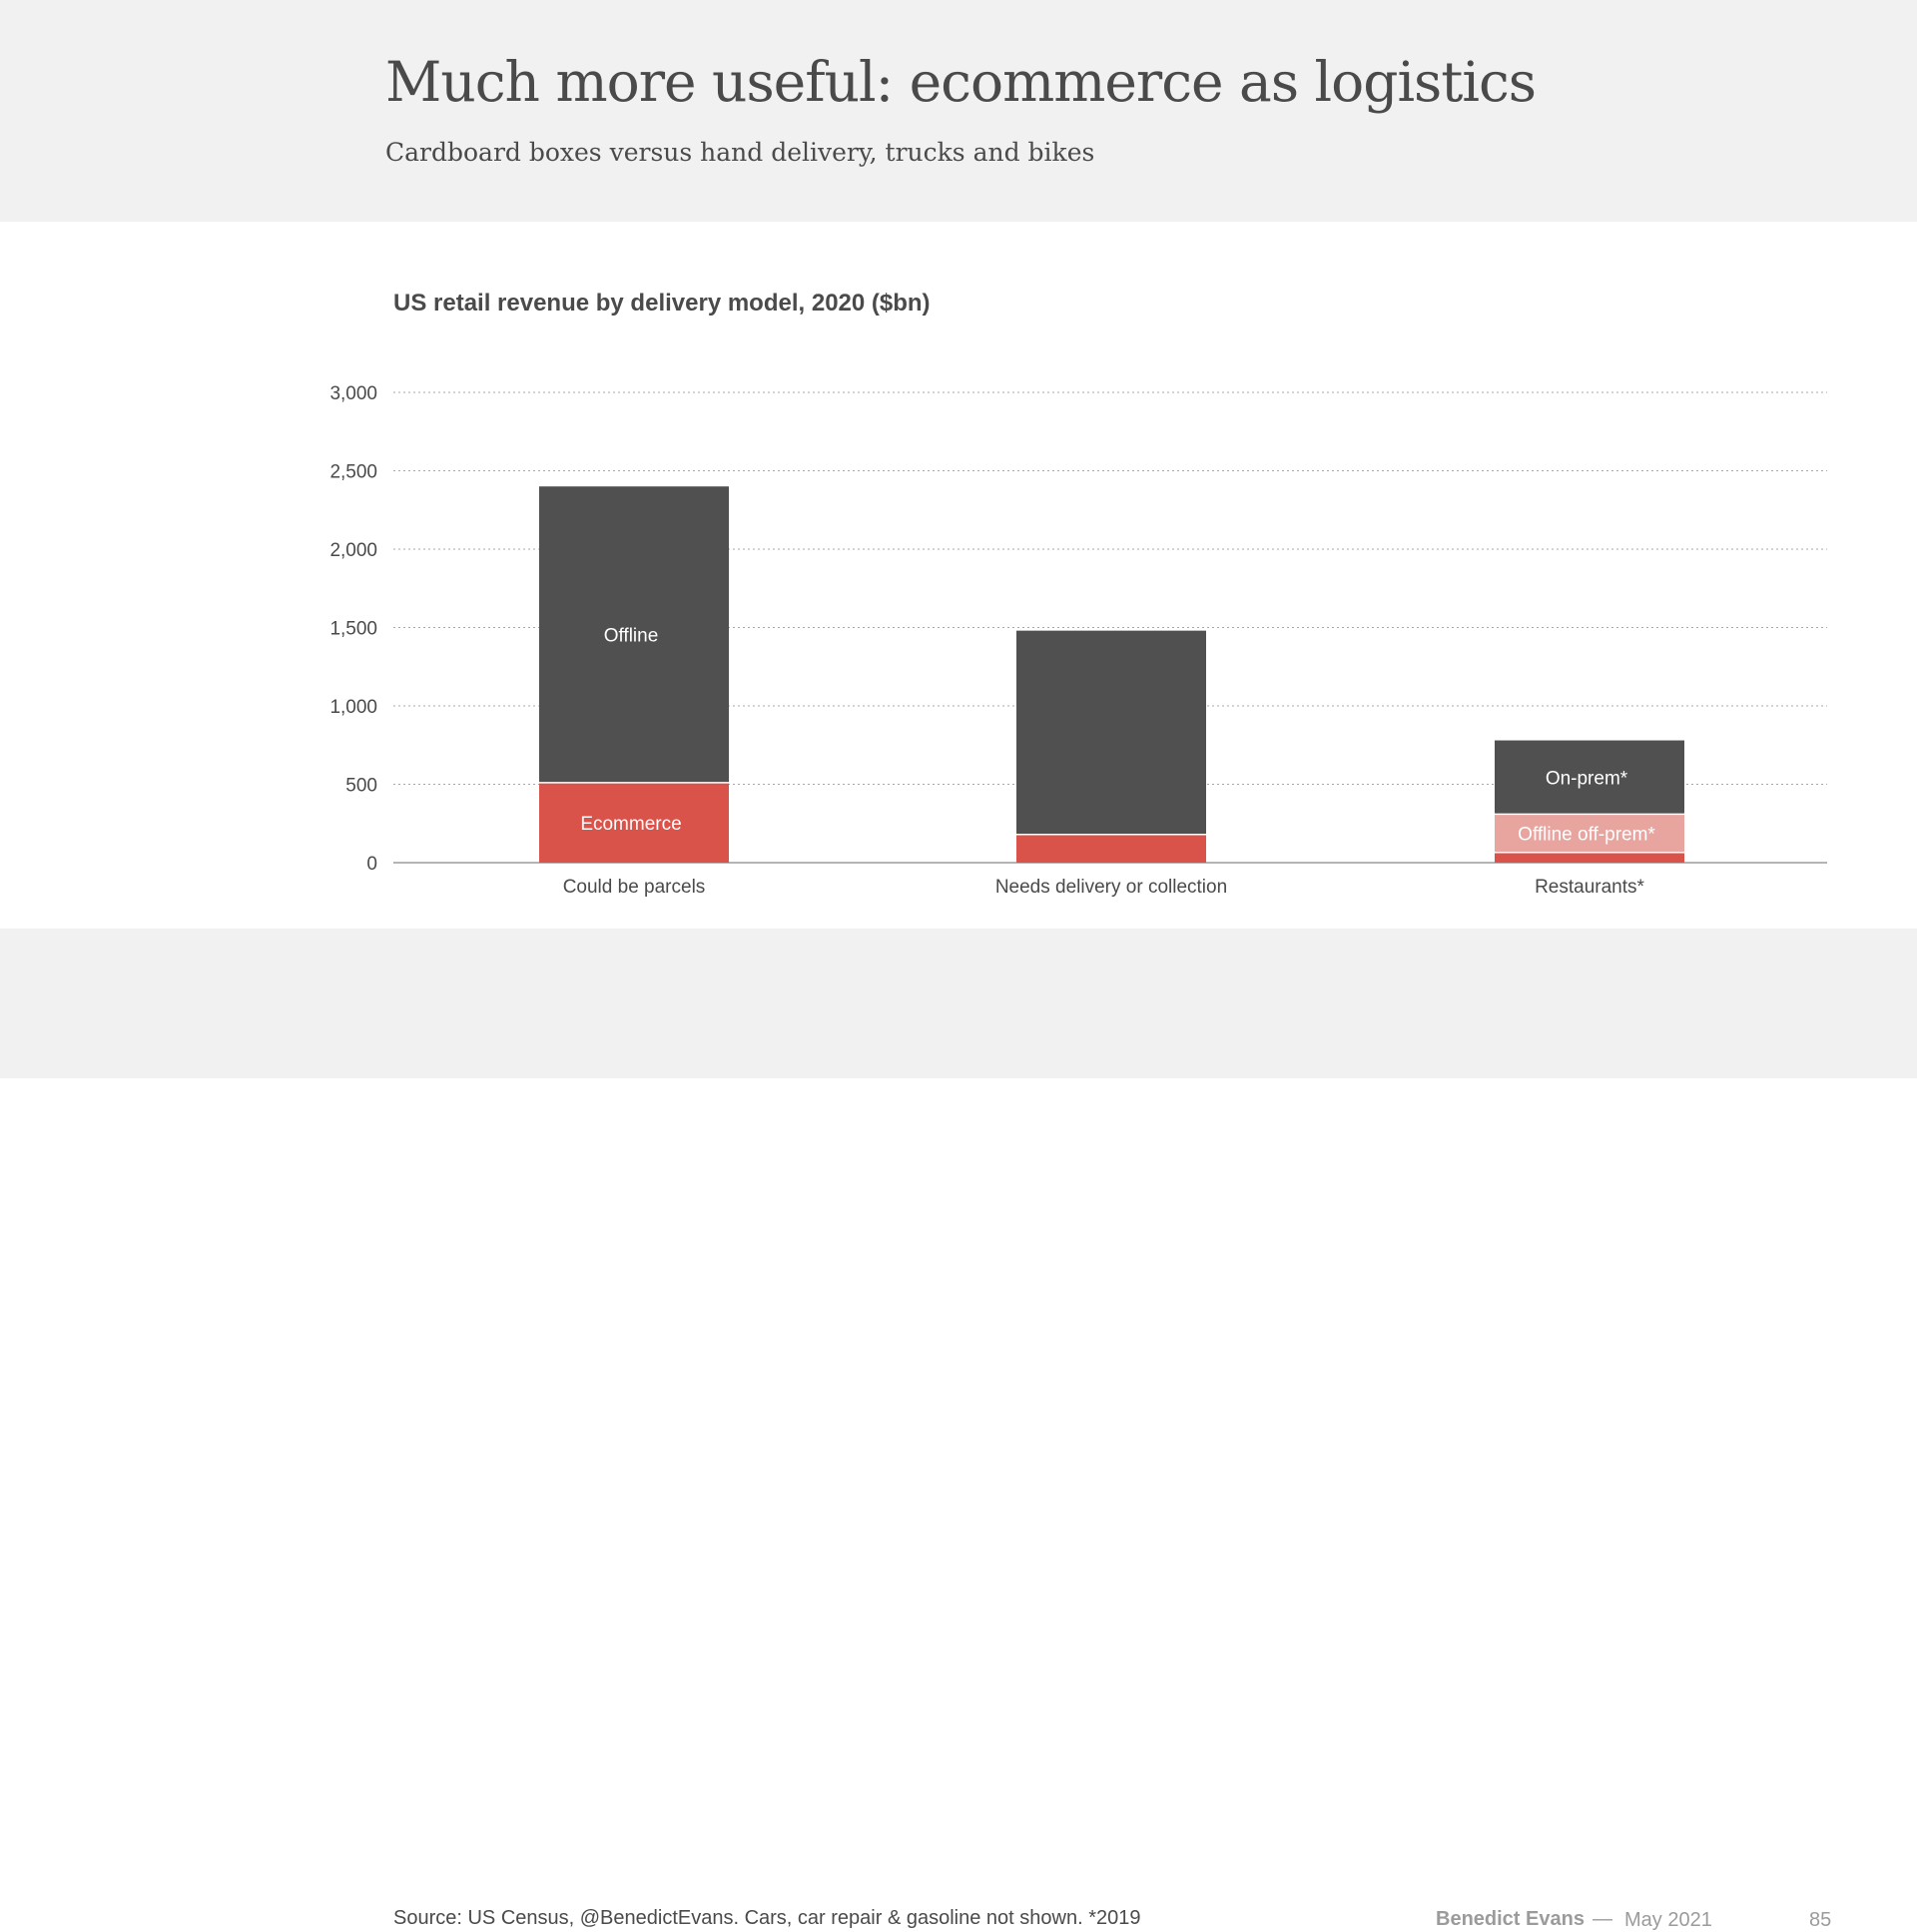 Image resolution: width=1917 pixels, height=1932 pixels. I want to click on y-tick-label: 0, so click(371, 864).